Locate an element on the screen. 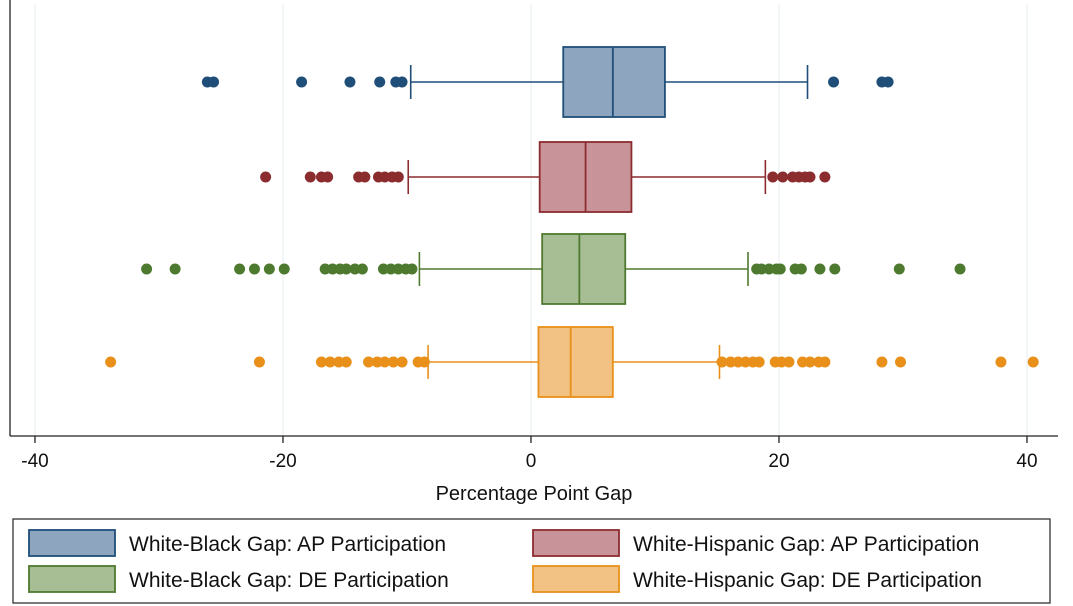 The width and height of the screenshot is (1073, 606). x-tick-label: 20 is located at coordinates (778, 461).